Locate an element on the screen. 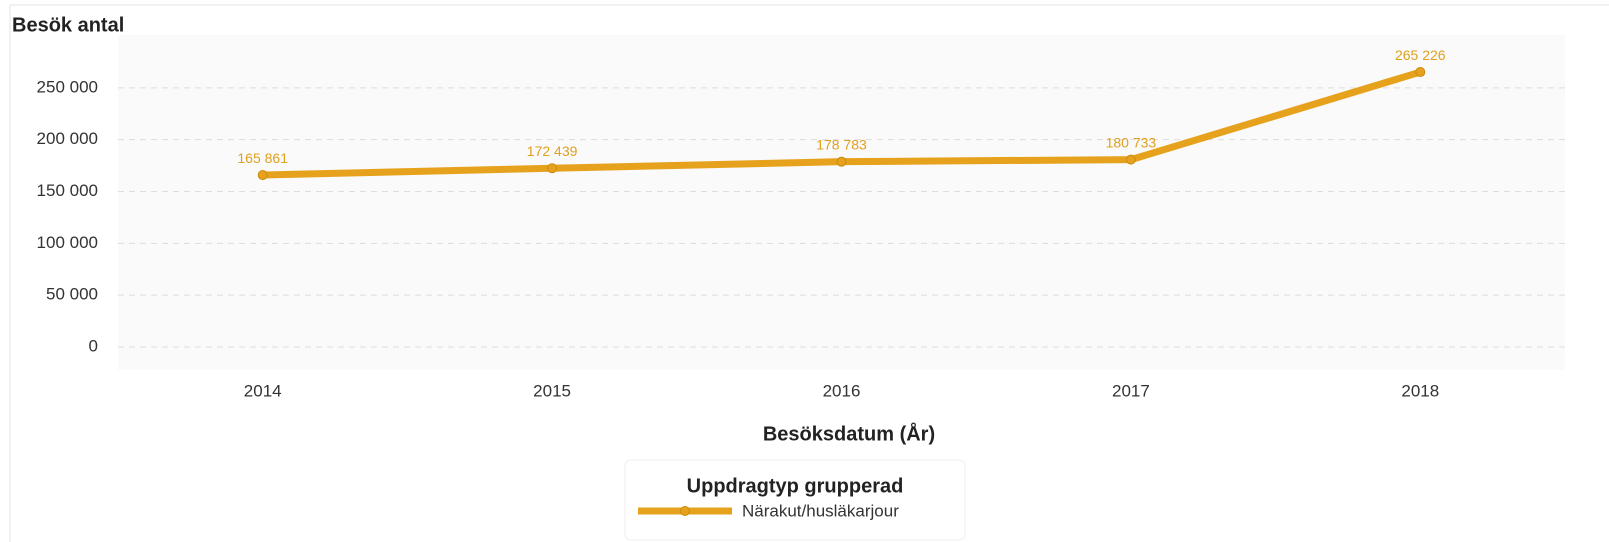  x-tick-label: 2016 is located at coordinates (842, 390).